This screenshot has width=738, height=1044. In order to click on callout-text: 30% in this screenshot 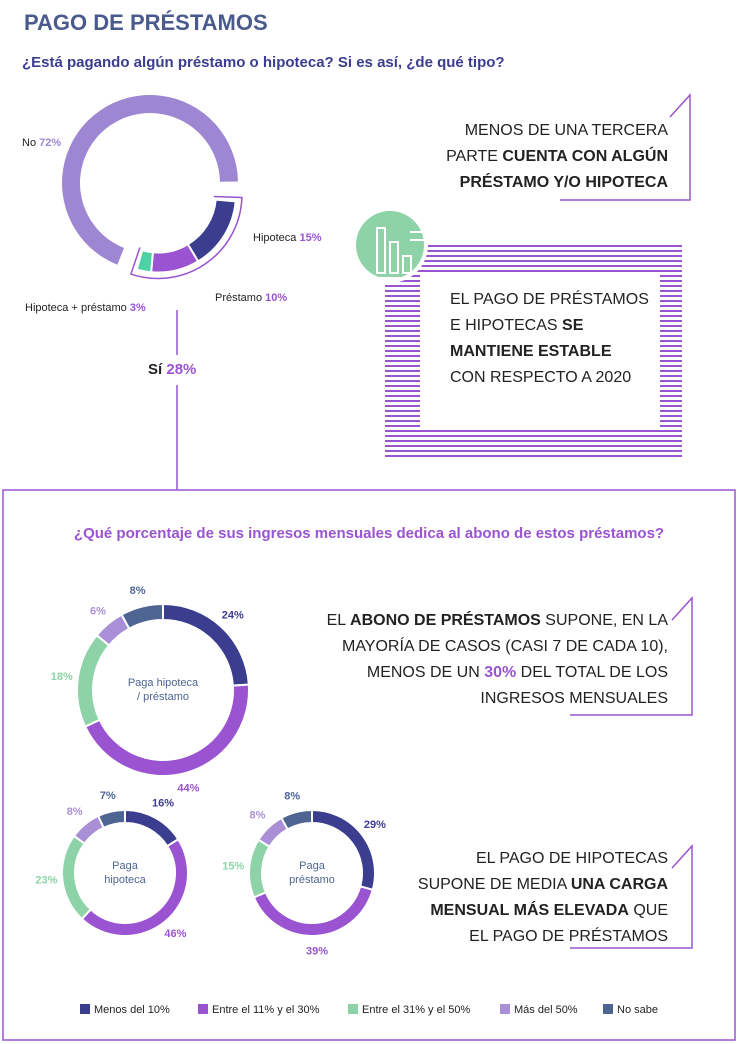, I will do `click(500, 672)`.